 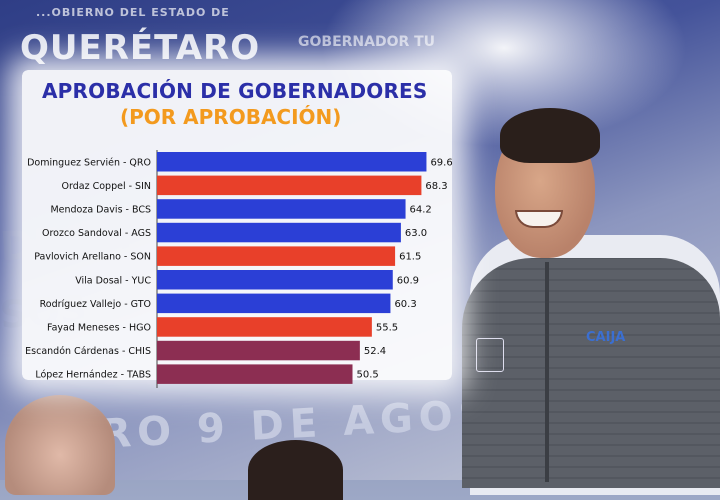 I want to click on value-label: 64.2, so click(x=421, y=209).